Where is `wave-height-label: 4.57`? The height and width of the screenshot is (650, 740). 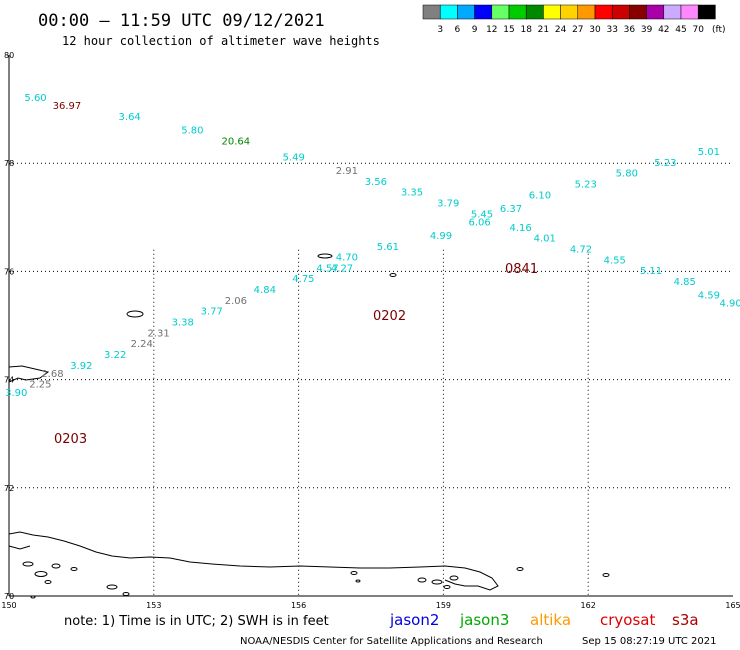 wave-height-label: 4.57 is located at coordinates (327, 268).